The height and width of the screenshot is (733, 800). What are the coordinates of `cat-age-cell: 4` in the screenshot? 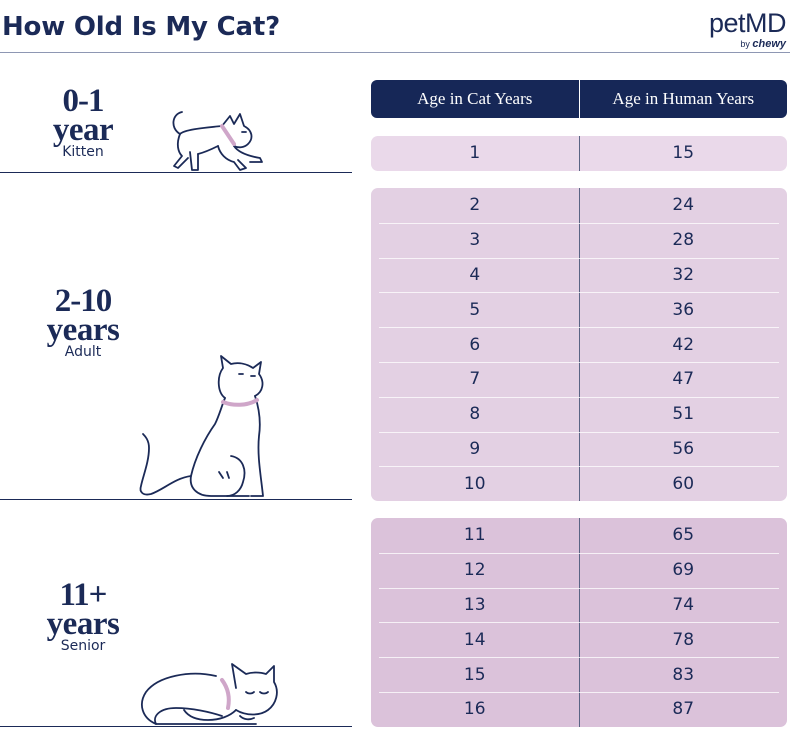 It's located at (475, 274).